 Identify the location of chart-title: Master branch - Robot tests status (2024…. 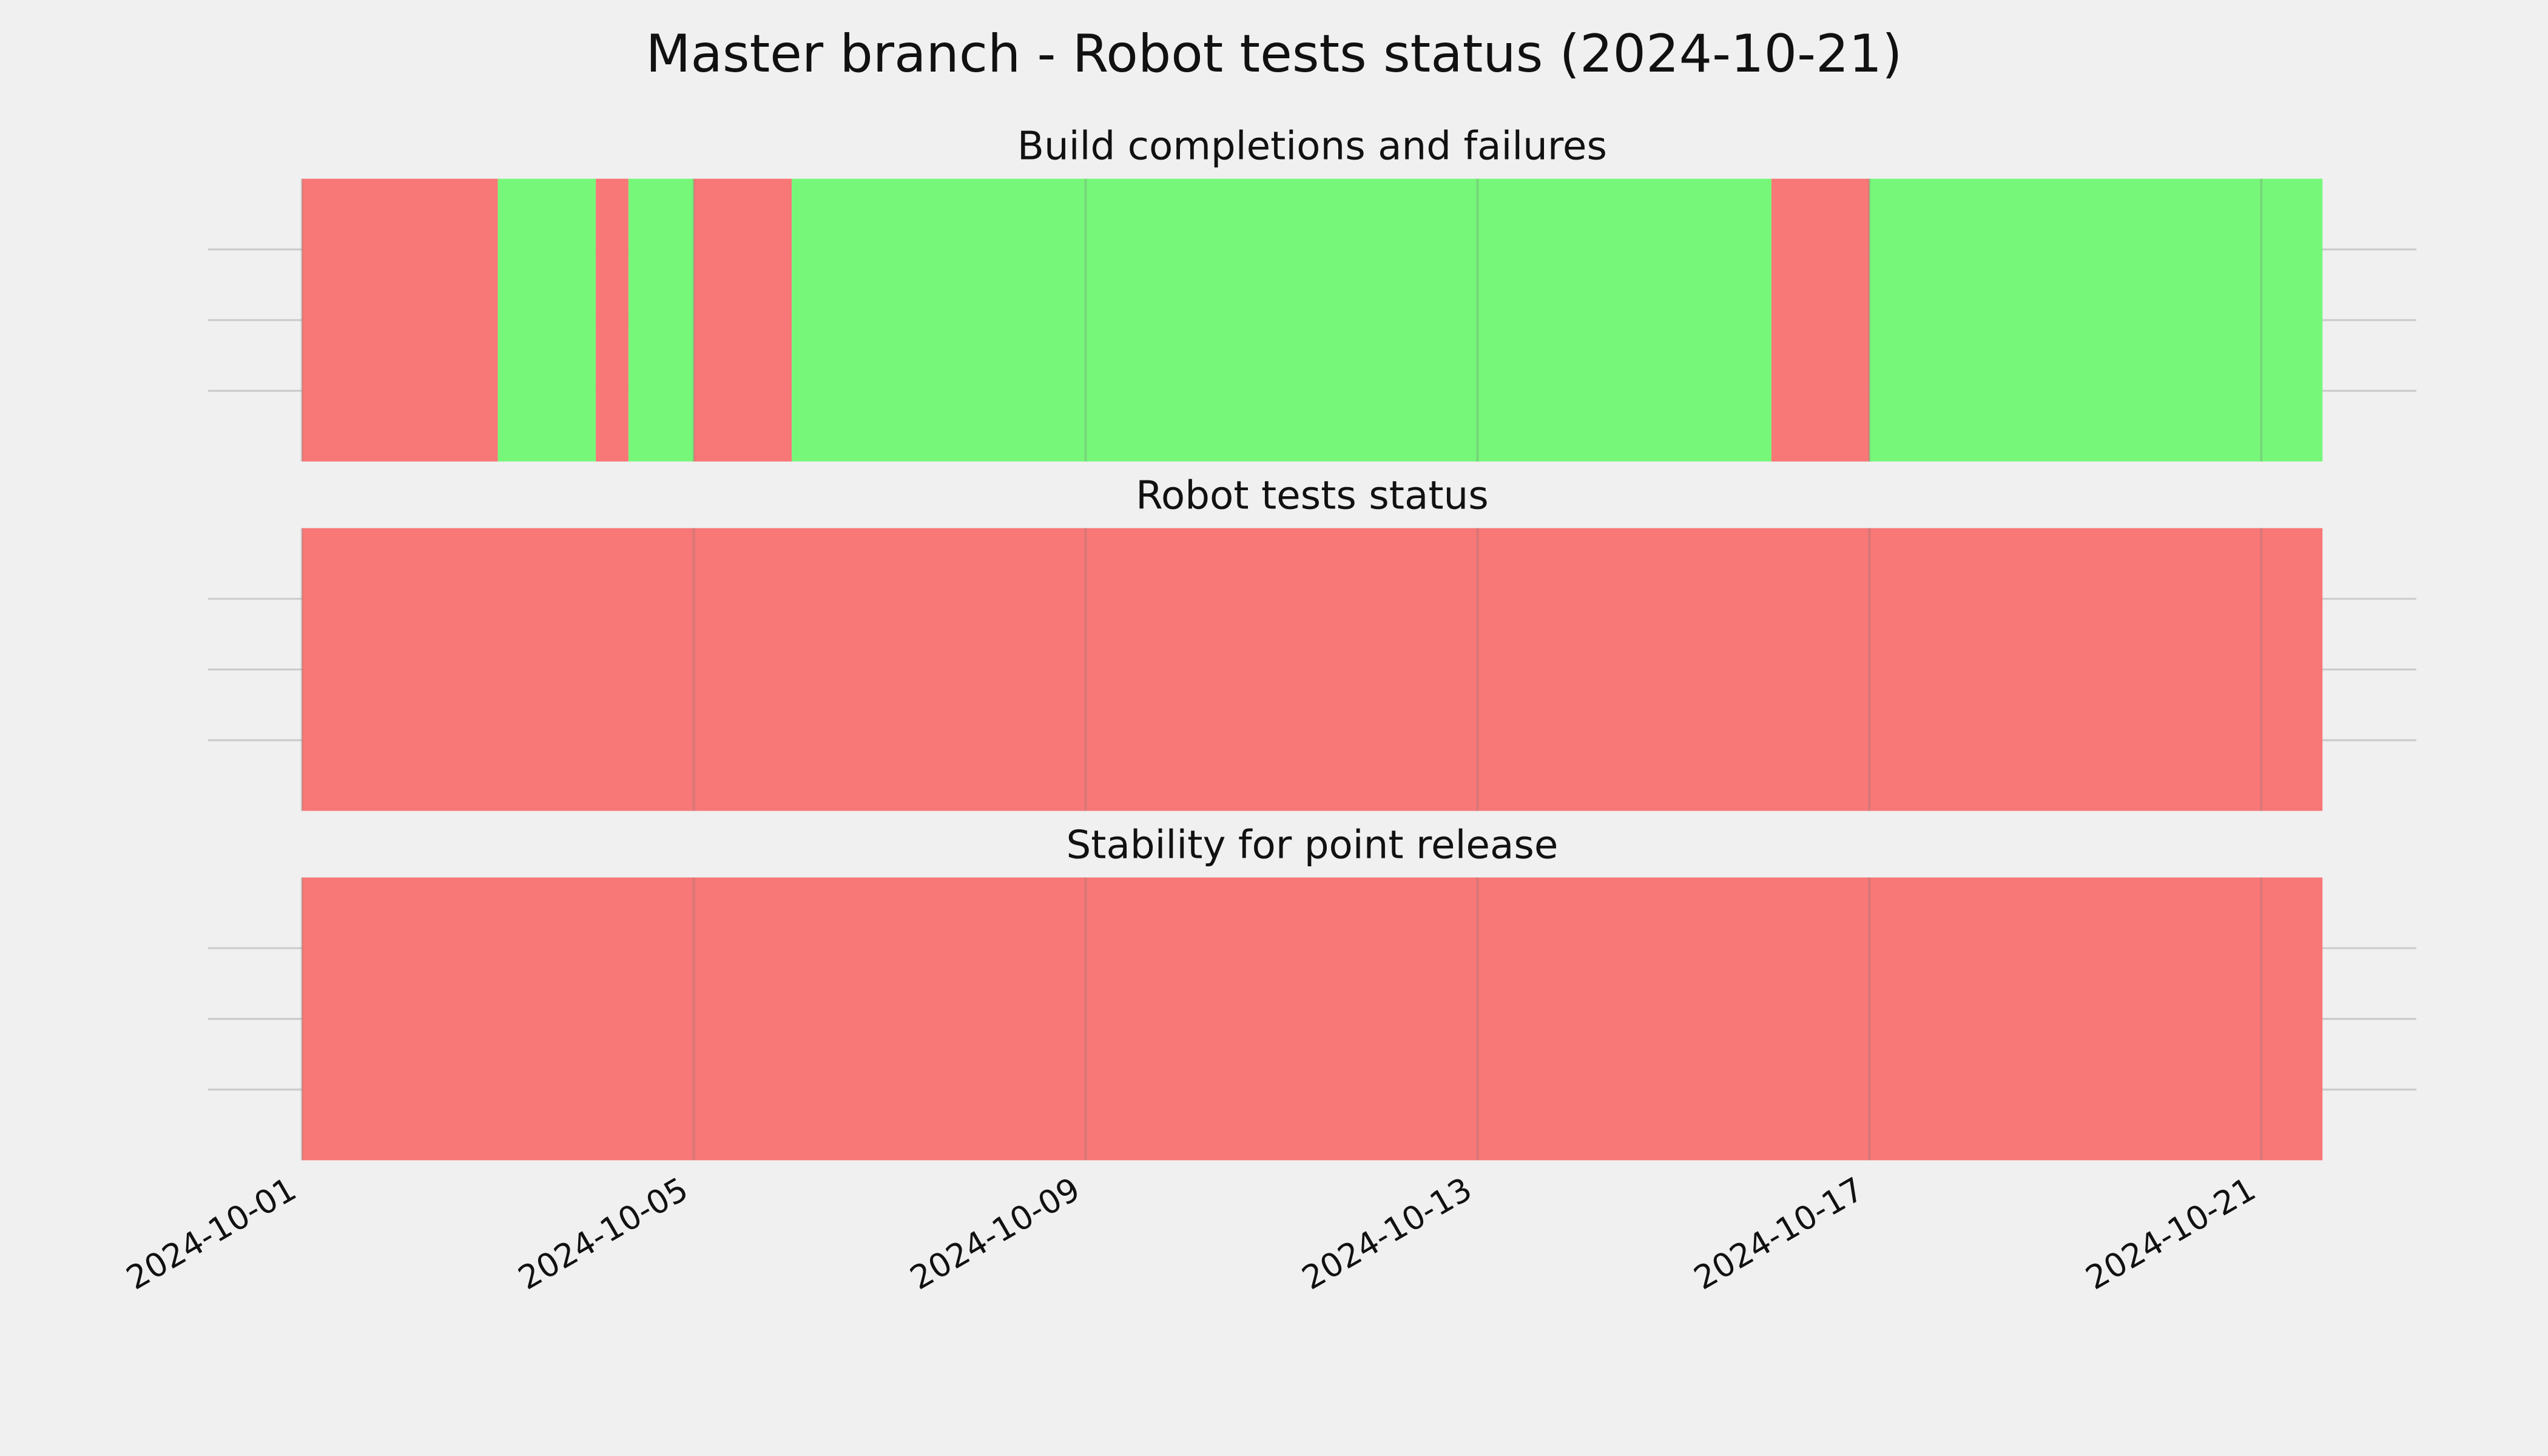
(1273, 54).